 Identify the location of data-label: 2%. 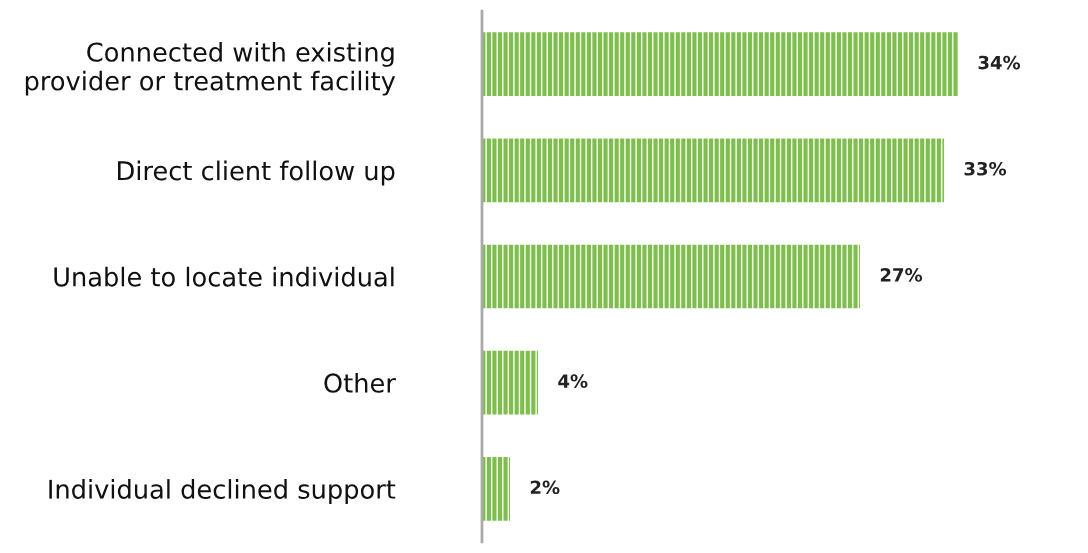
(545, 487).